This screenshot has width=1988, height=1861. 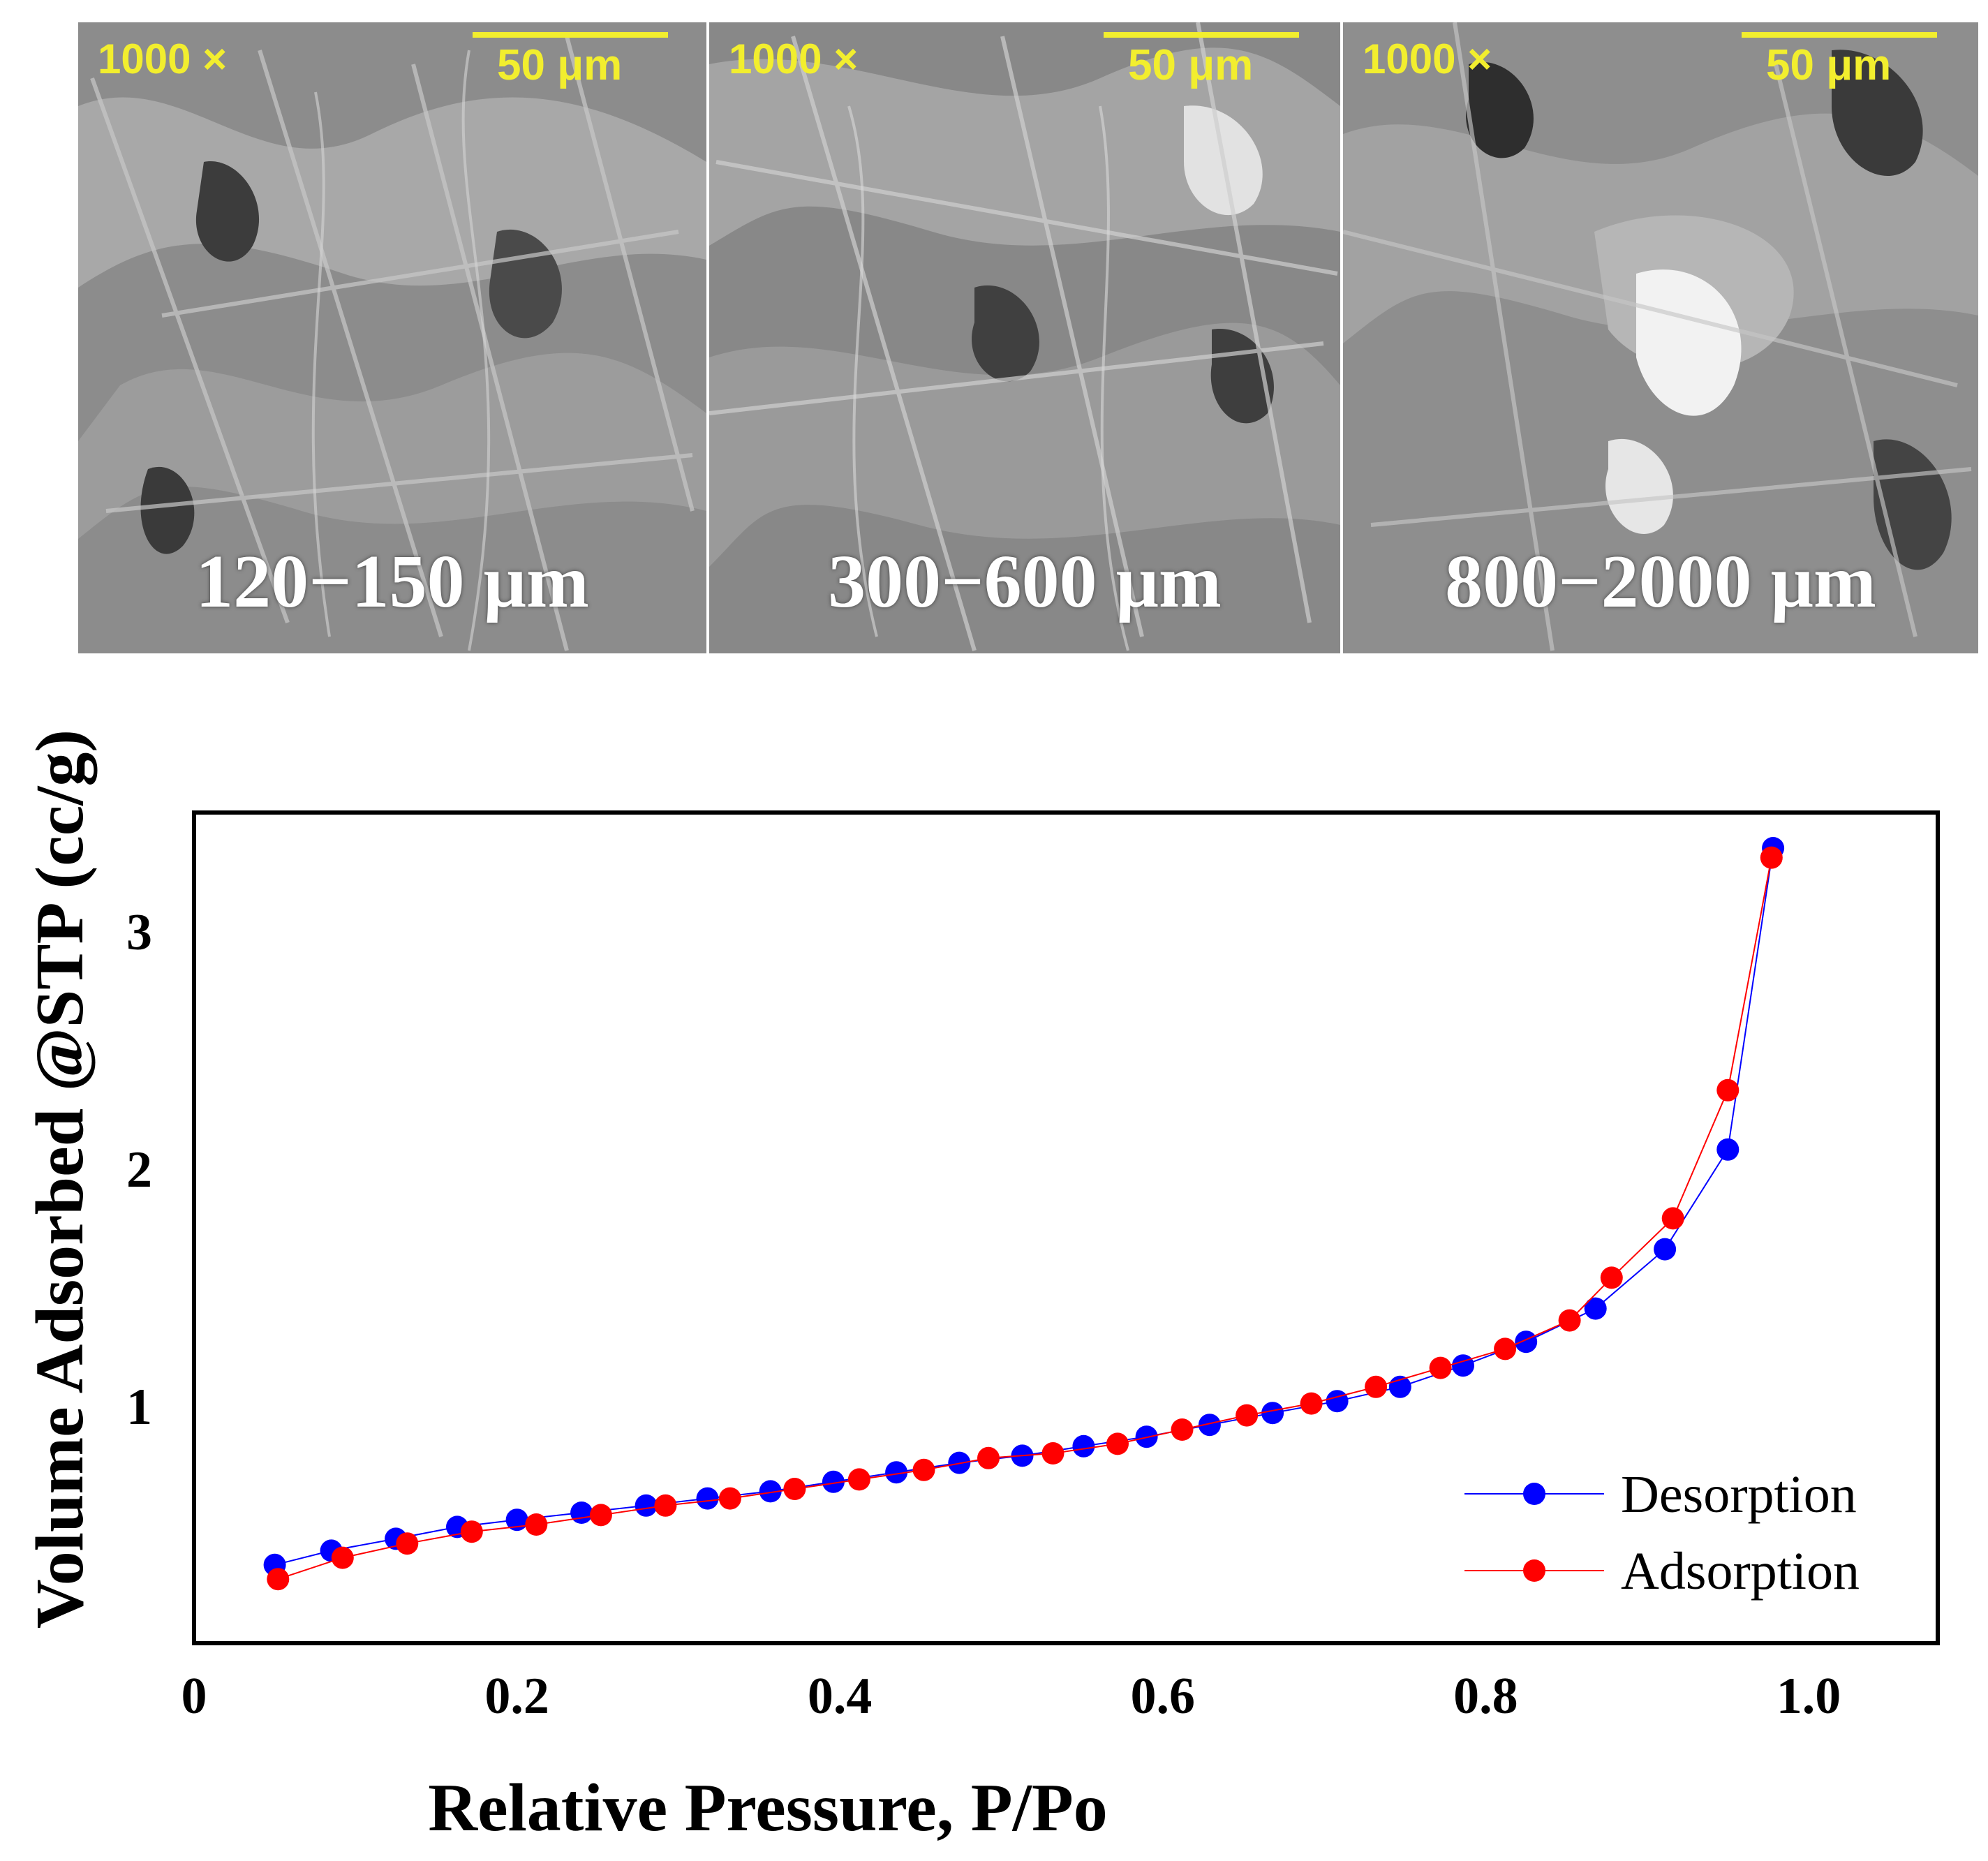 I want to click on particle-size-label: 800−2000 μm, so click(x=1660, y=581).